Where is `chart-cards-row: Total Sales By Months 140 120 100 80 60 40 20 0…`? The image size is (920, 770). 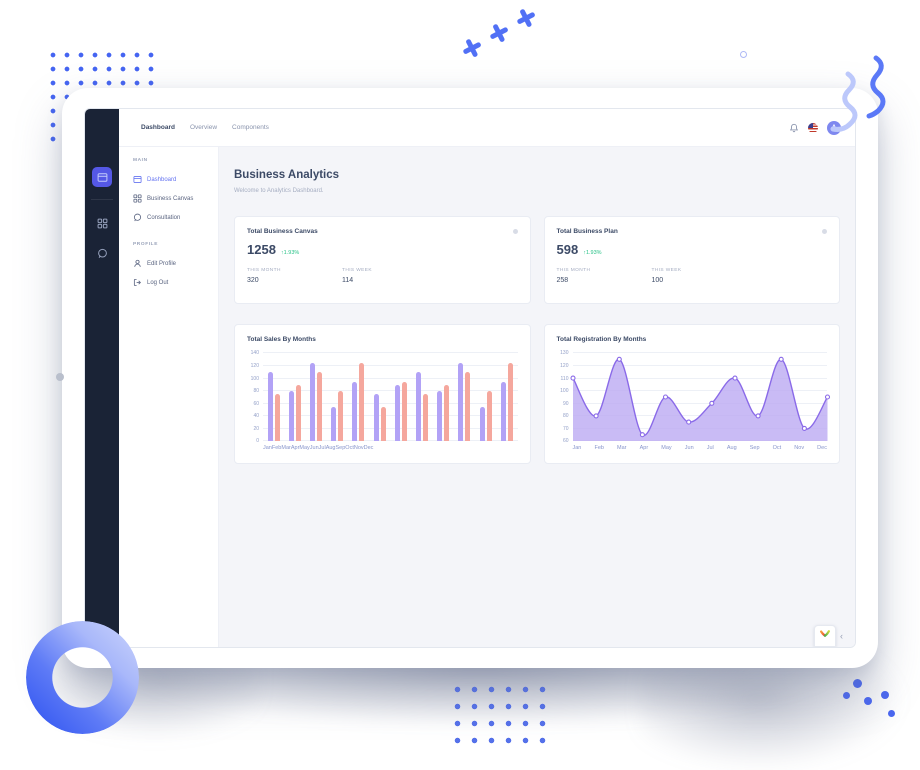
chart-cards-row: Total Sales By Months 140 120 100 80 60 40 20 0… is located at coordinates (537, 394).